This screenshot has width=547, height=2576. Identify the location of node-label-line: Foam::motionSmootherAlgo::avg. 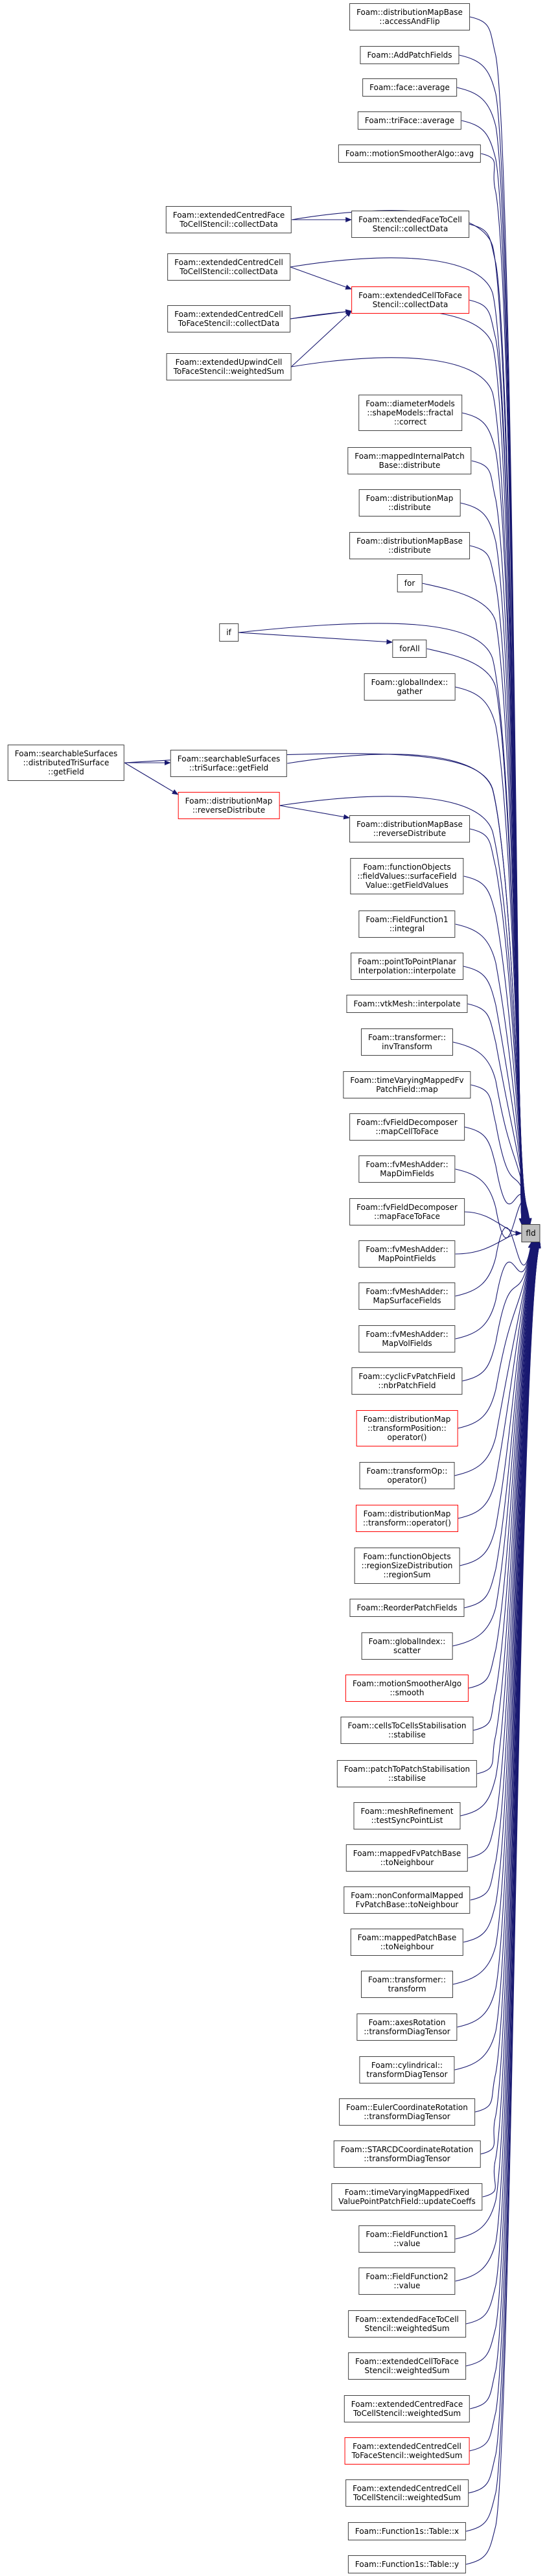
(409, 154).